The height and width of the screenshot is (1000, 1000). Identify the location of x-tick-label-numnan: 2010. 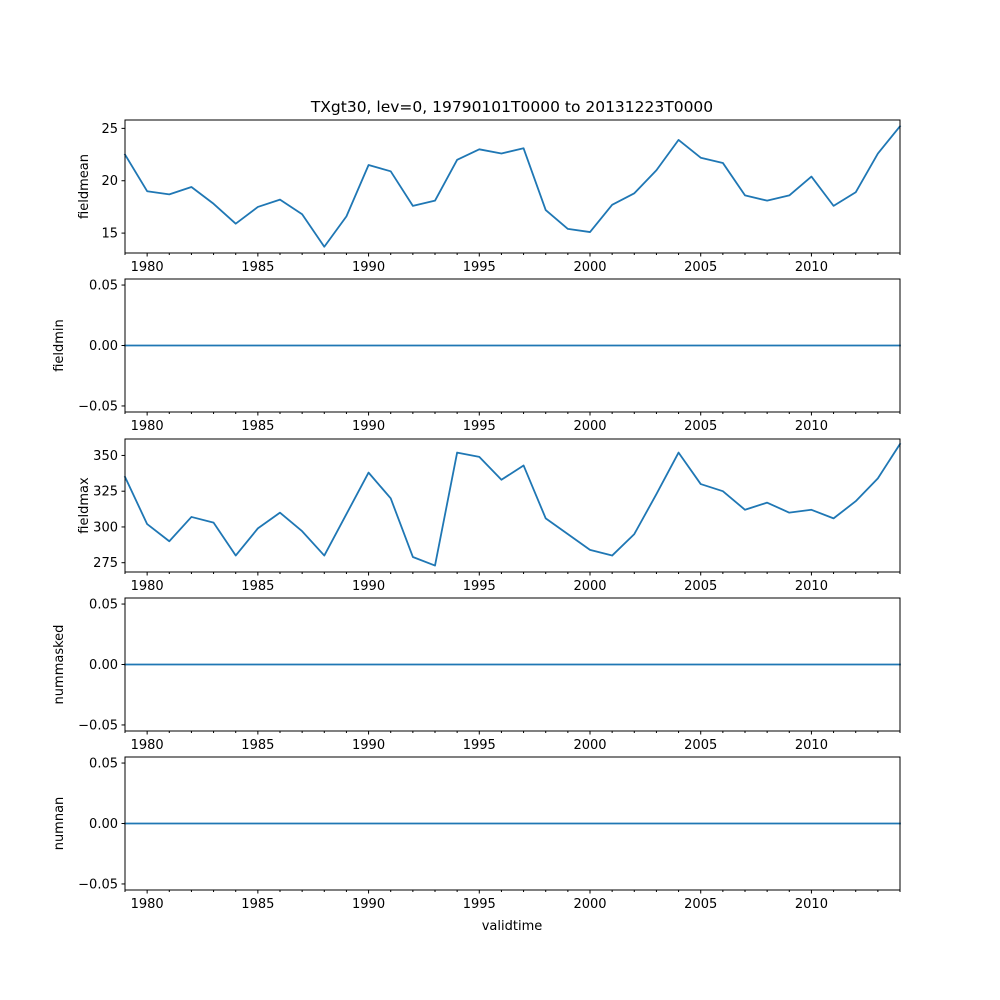
(811, 904).